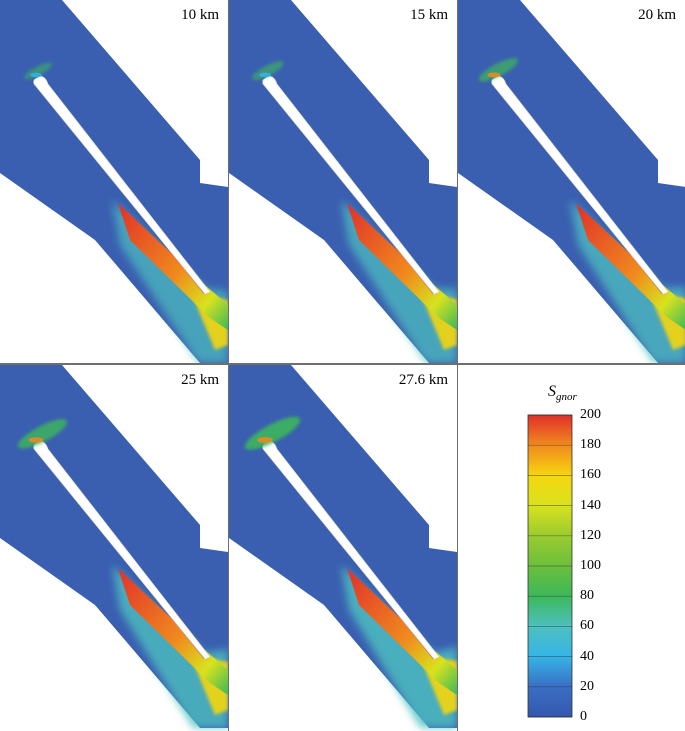  I want to click on colorbar-tick-label: 80, so click(587, 596).